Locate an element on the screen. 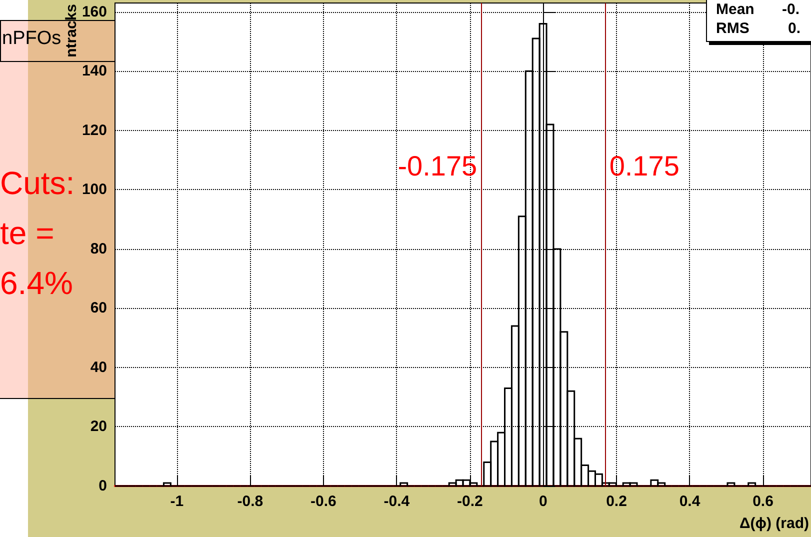 Image resolution: width=811 pixels, height=537 pixels. y-tick-label: 80 is located at coordinates (98, 249).